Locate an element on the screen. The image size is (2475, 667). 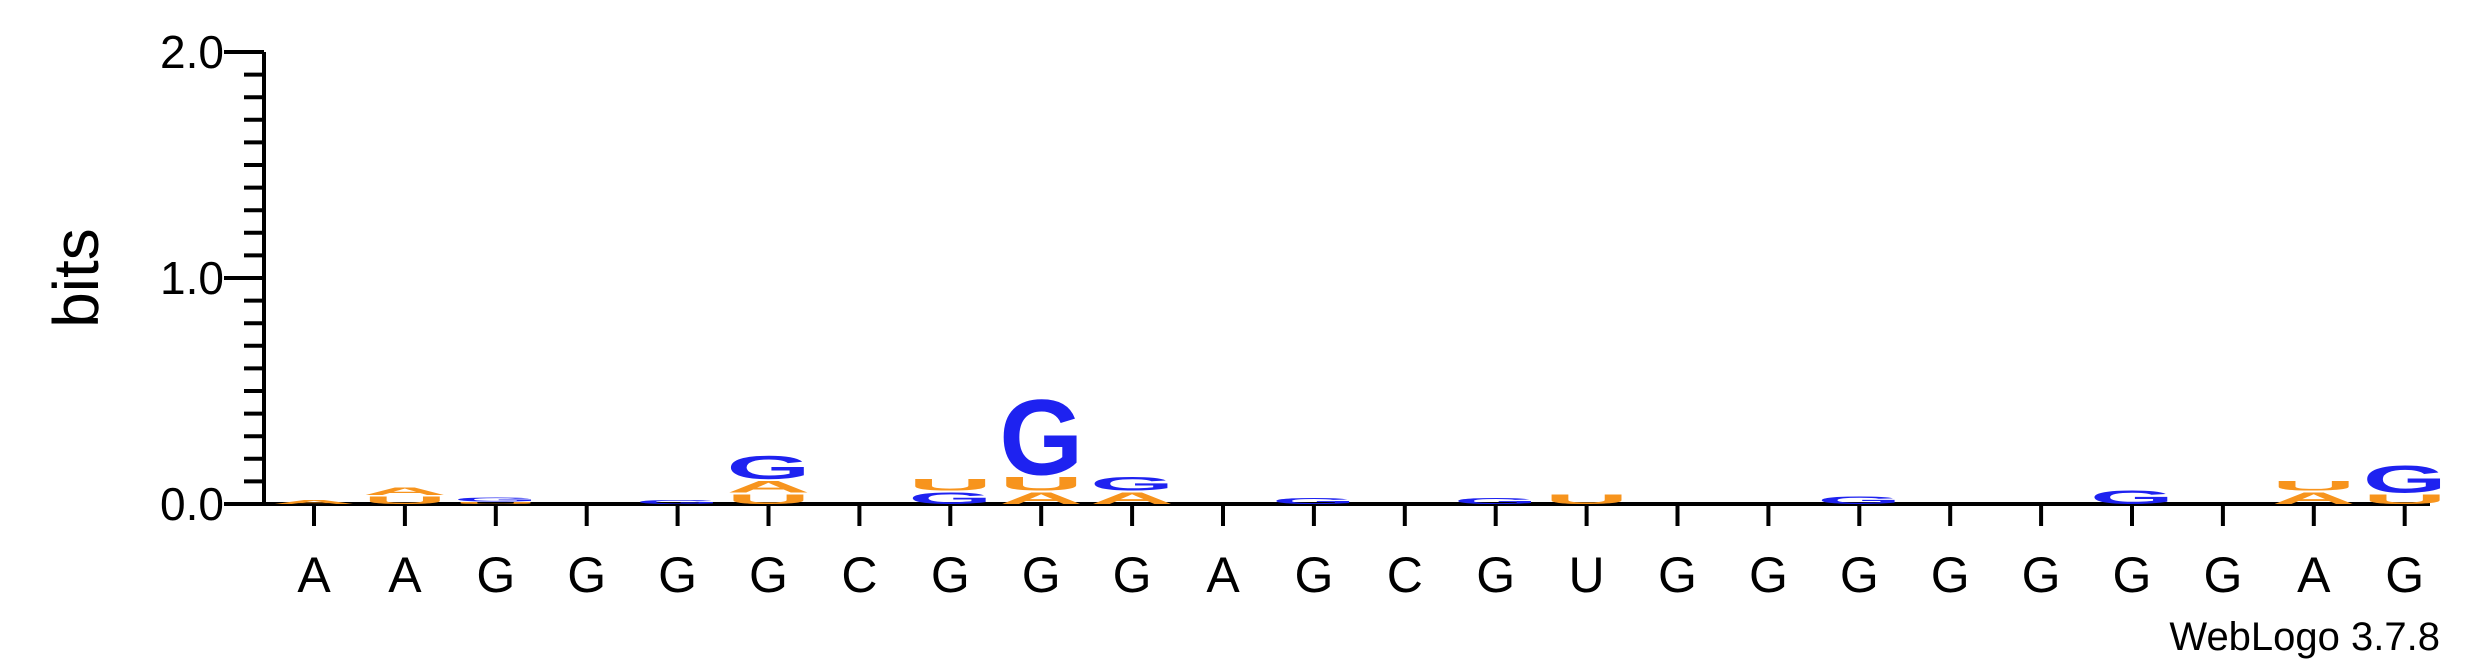
letter-stack: AG is located at coordinates (1132, 490).